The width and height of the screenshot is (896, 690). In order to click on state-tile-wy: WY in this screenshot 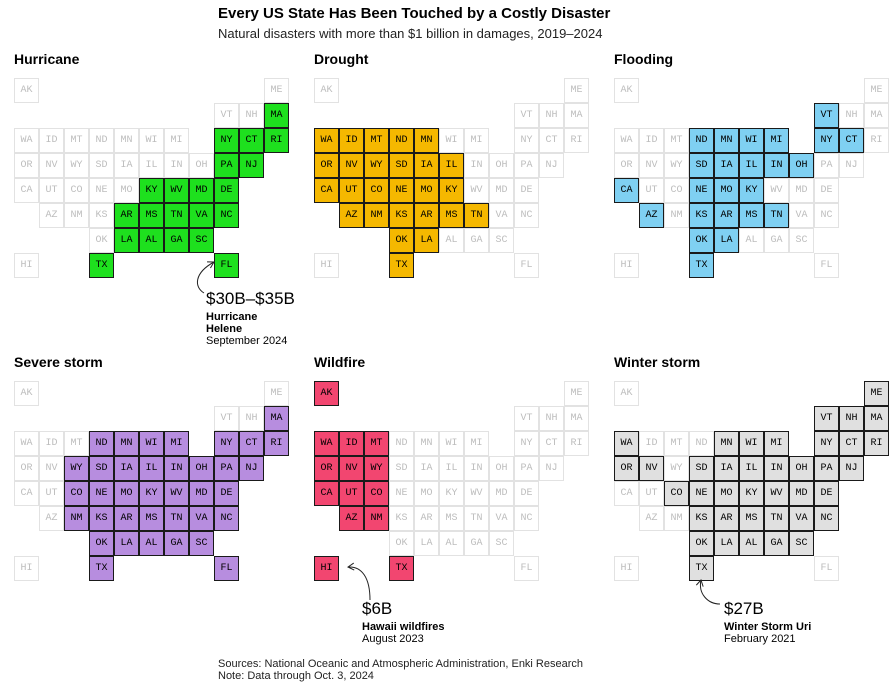, I will do `click(76, 165)`.